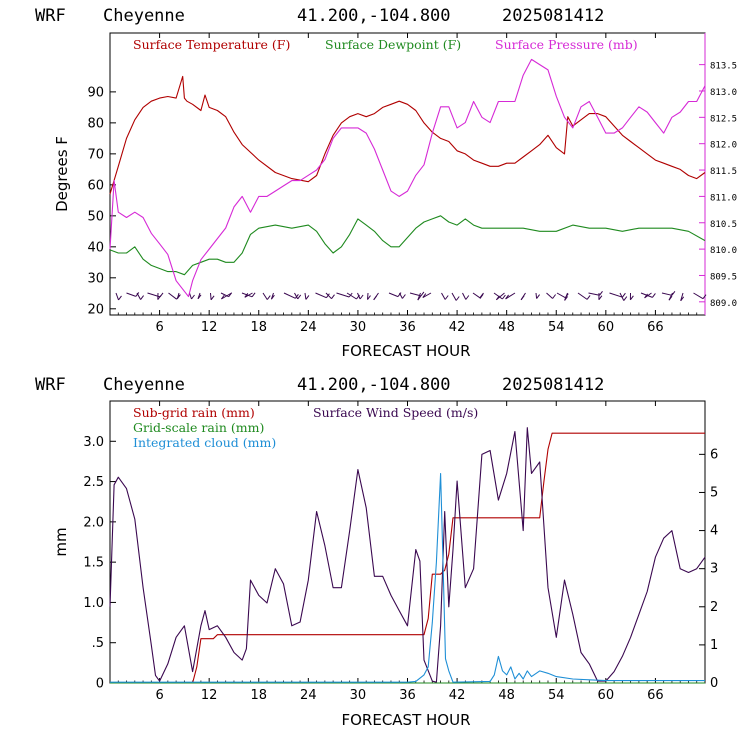  What do you see at coordinates (95, 216) in the screenshot?
I see `top-y-tick-label: 50` at bounding box center [95, 216].